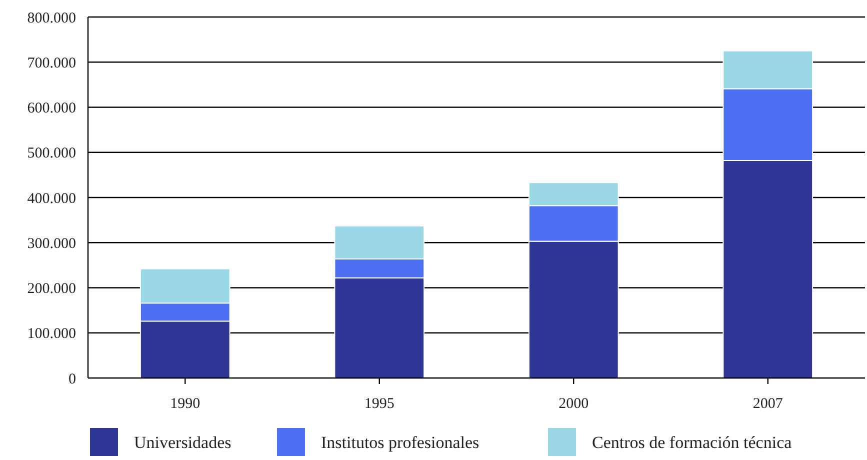 The image size is (867, 460). Describe the element at coordinates (51, 63) in the screenshot. I see `y-tick-label: 700.000` at that location.